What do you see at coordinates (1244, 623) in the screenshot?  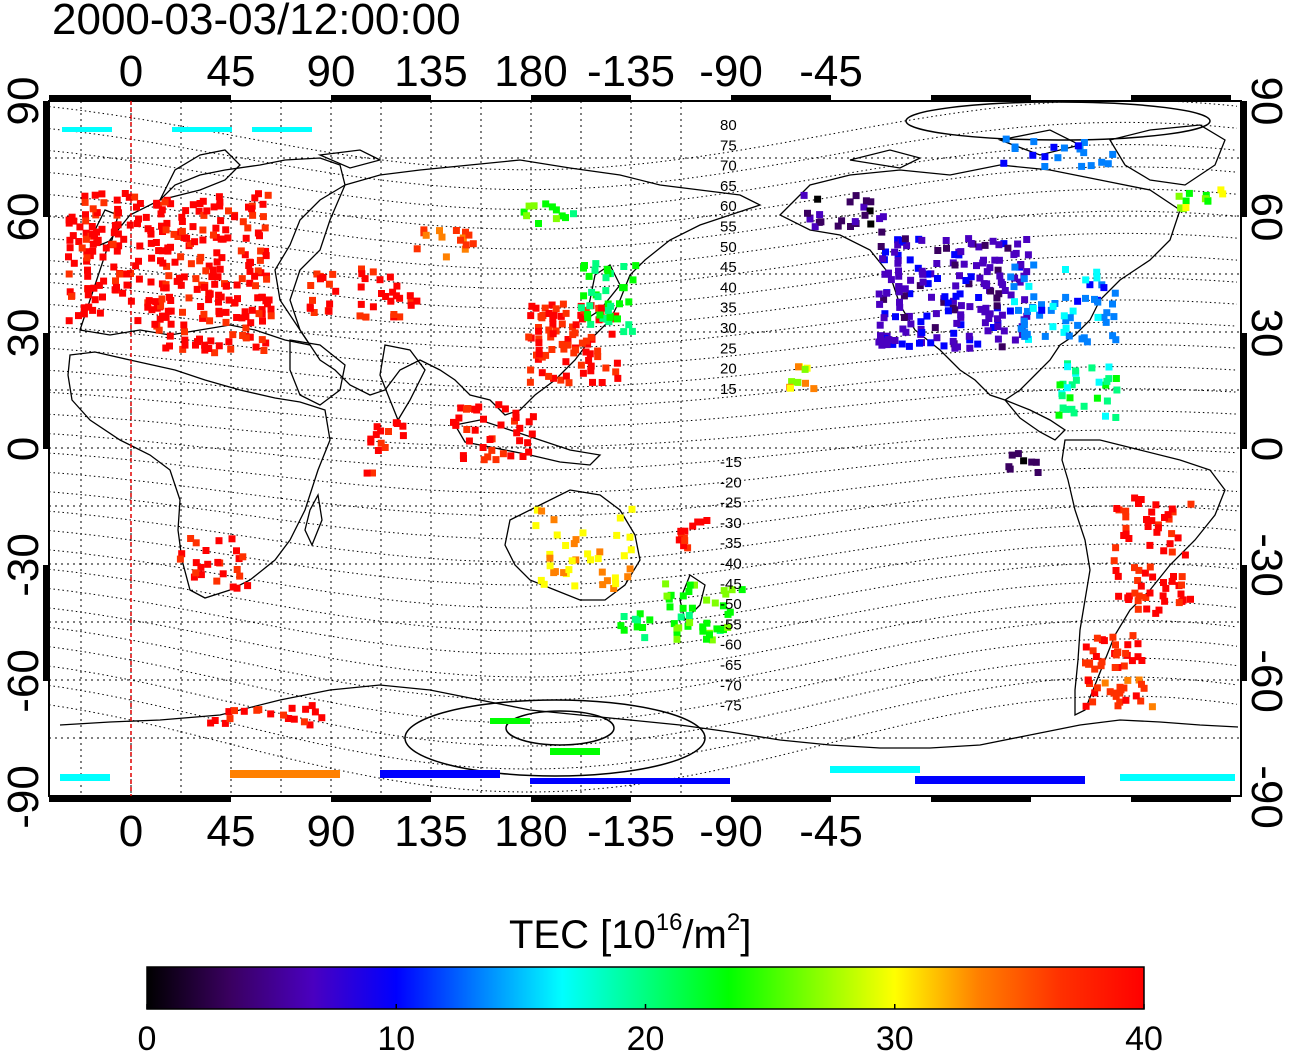 I see `frame-bar-right` at bounding box center [1244, 623].